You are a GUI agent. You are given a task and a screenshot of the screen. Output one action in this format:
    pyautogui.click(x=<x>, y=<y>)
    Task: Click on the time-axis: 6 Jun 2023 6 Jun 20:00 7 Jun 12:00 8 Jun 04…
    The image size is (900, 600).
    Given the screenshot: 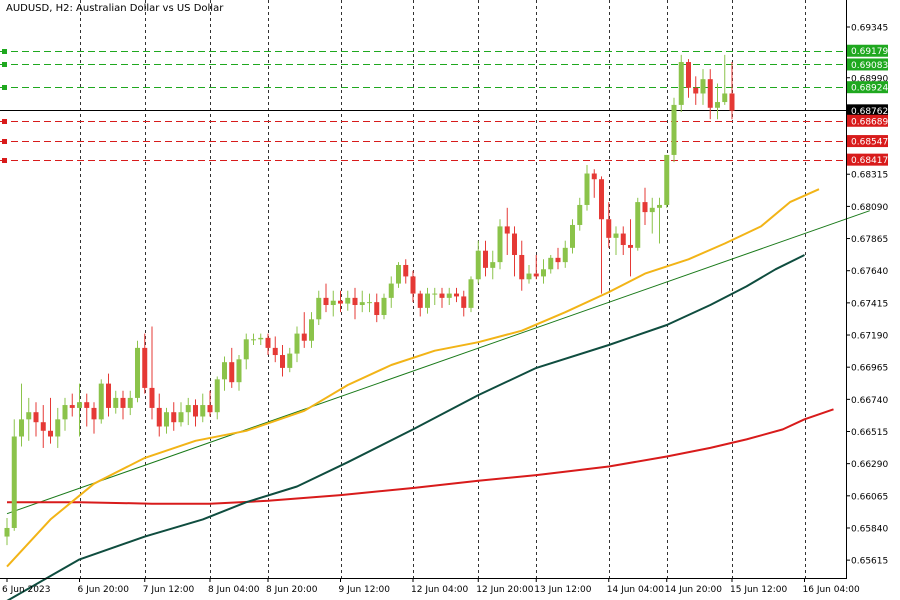 What is the action you would take?
    pyautogui.click(x=431, y=586)
    